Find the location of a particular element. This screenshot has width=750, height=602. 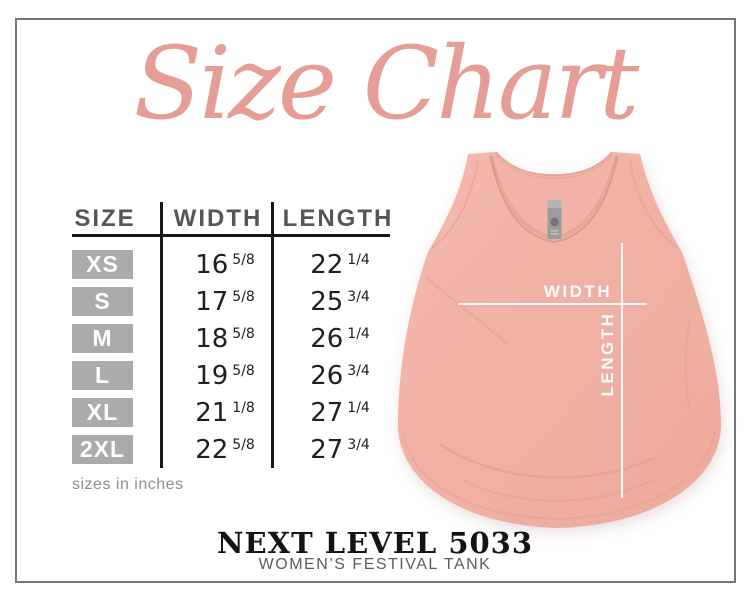

width-value-l: 19 5/8 is located at coordinates (225, 375).